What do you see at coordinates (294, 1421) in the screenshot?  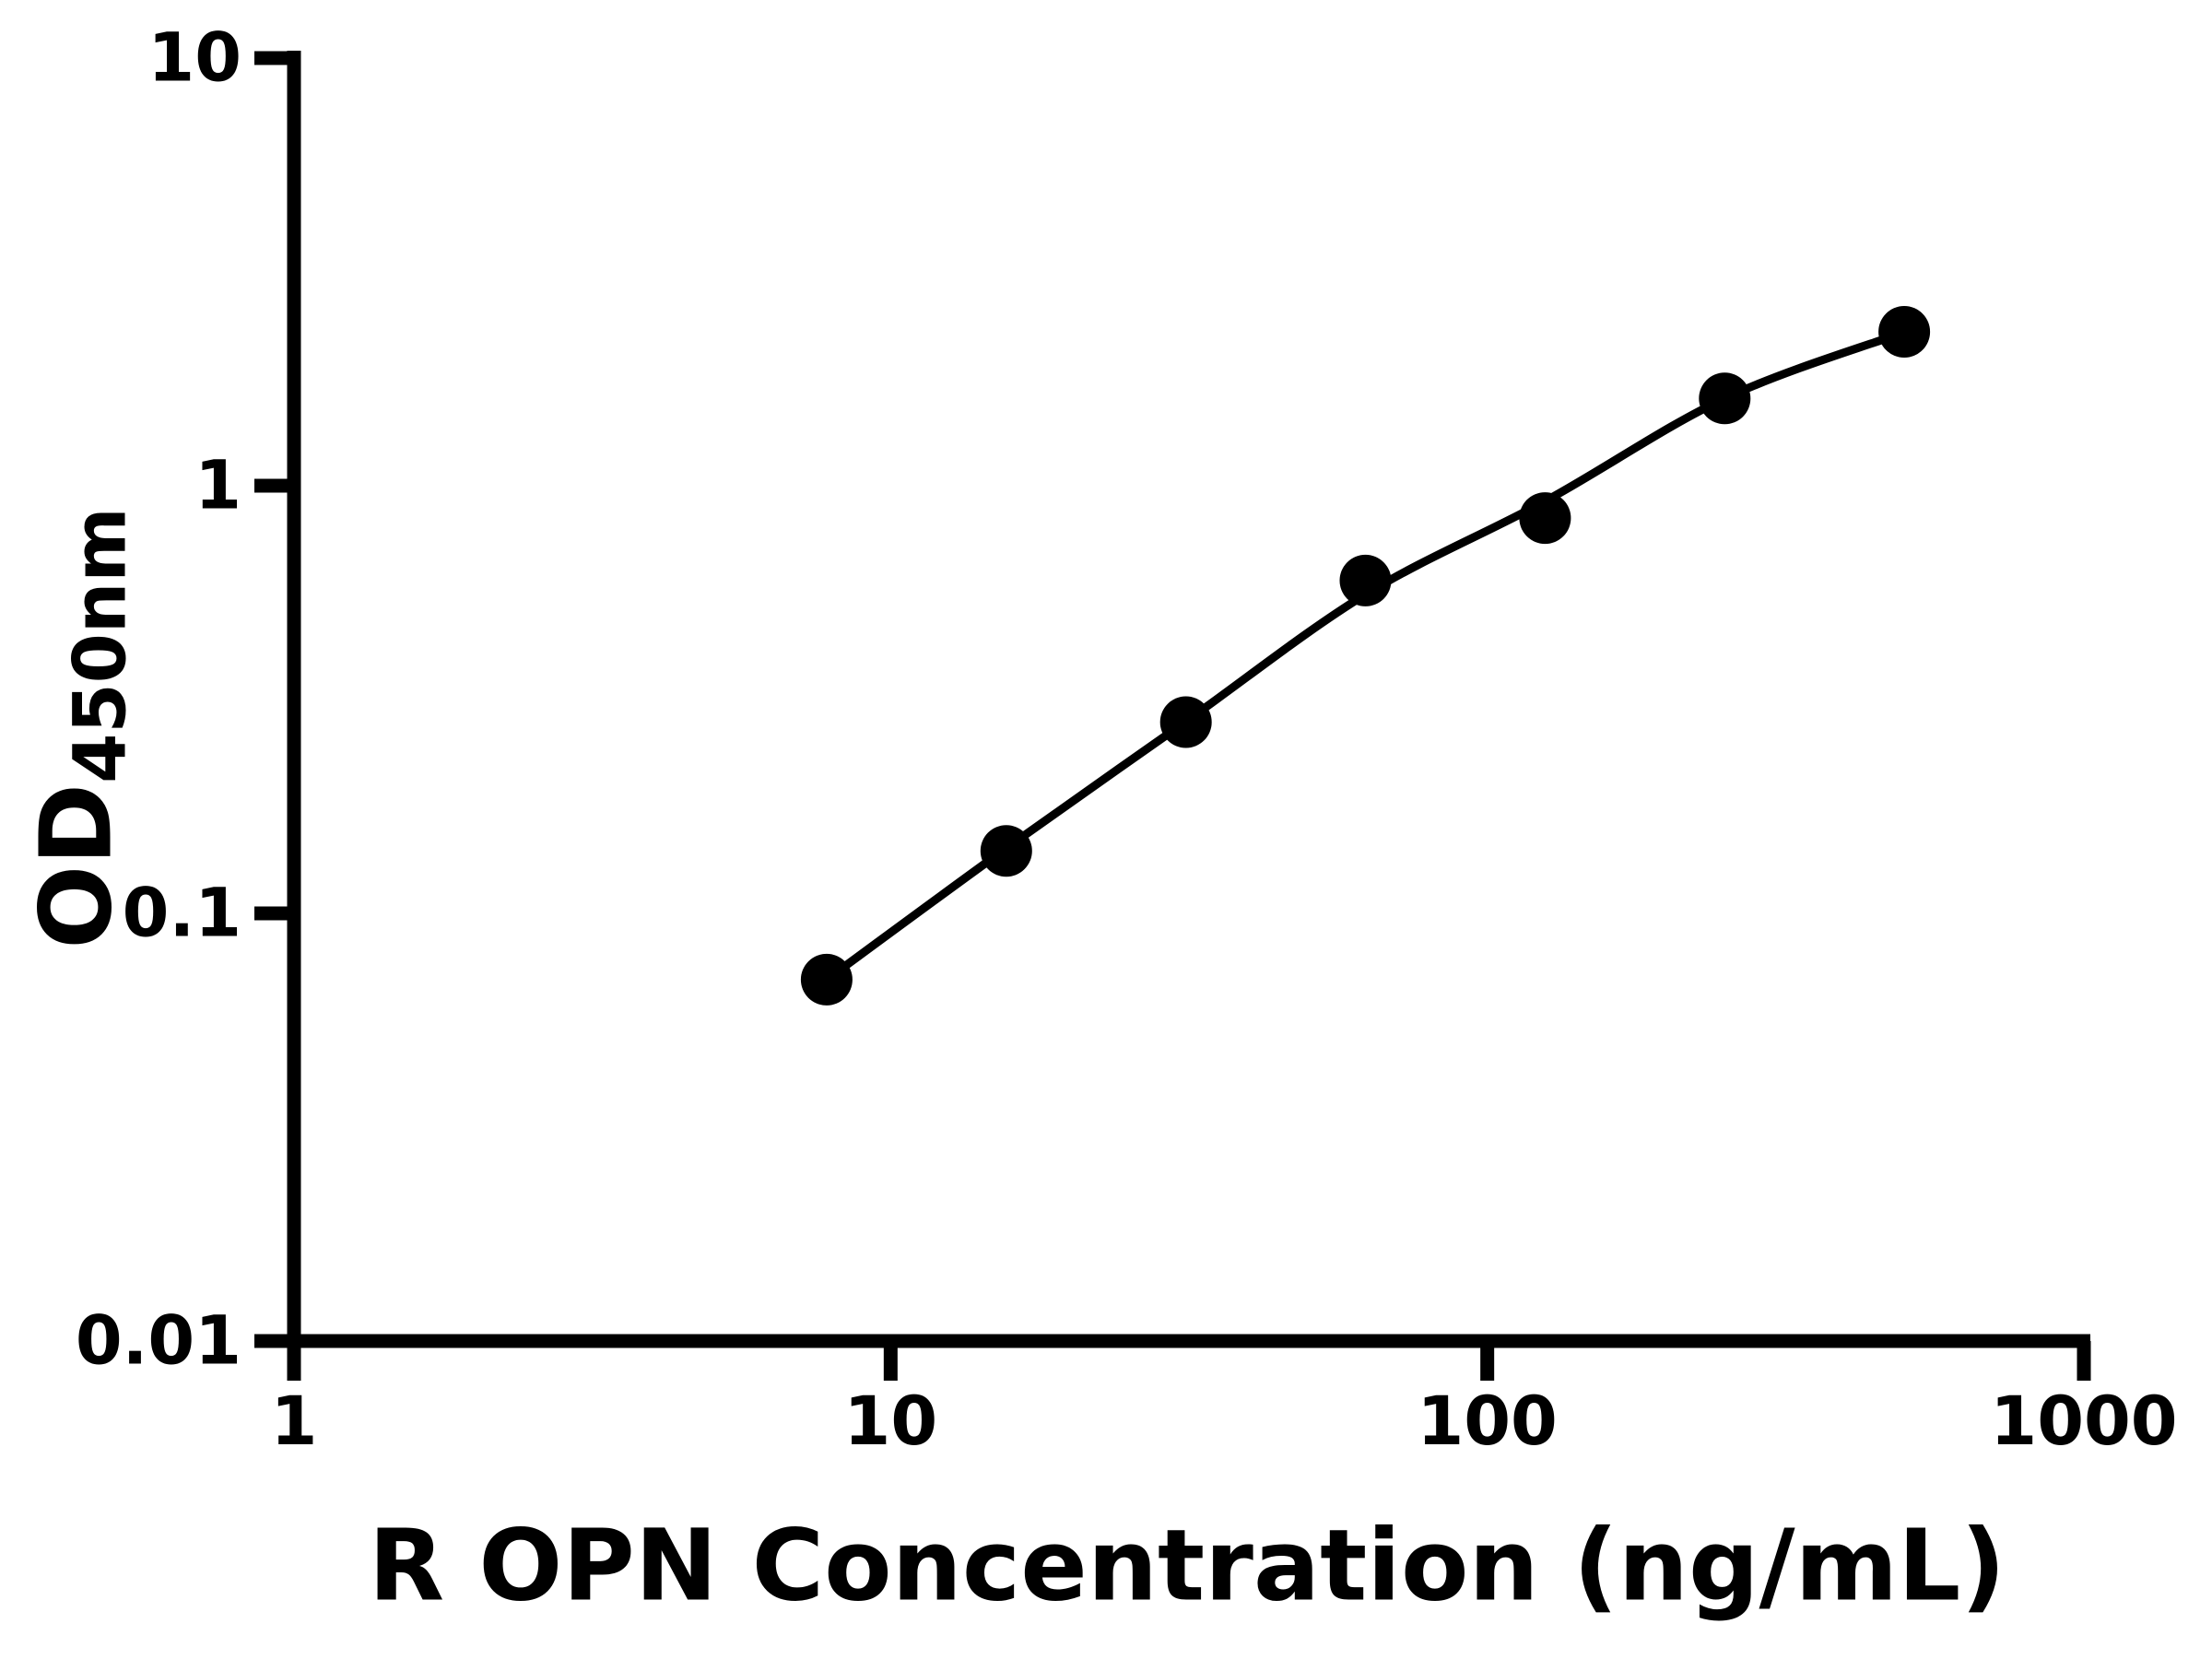 I see `x-tick-label: 1` at bounding box center [294, 1421].